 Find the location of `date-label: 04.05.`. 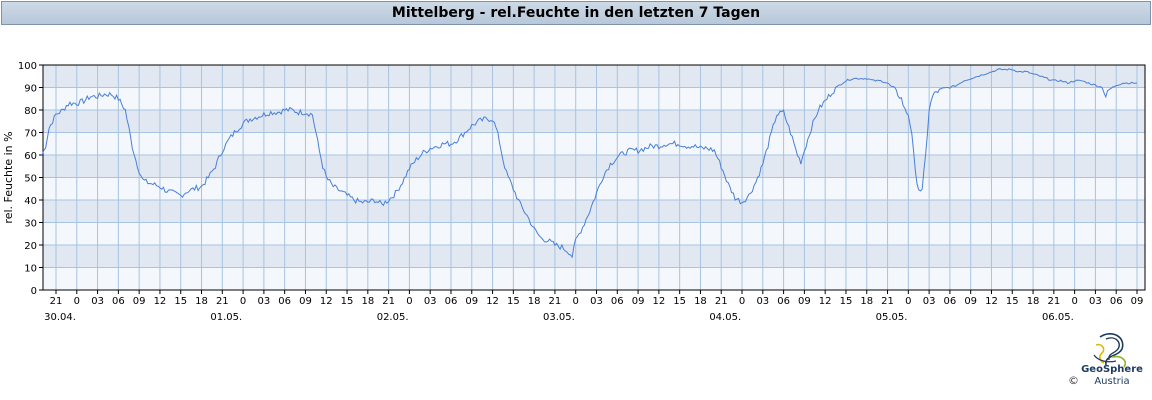

date-label: 04.05. is located at coordinates (725, 317).